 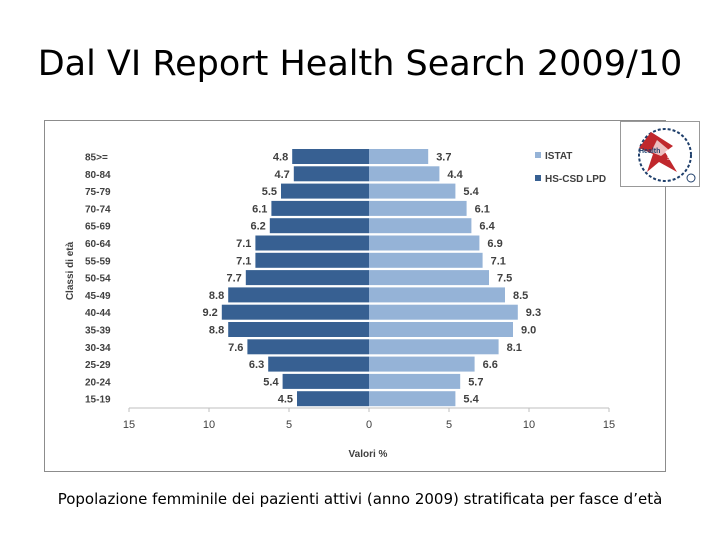 I want to click on value-label-hs-csd: 4.7, so click(x=282, y=175).